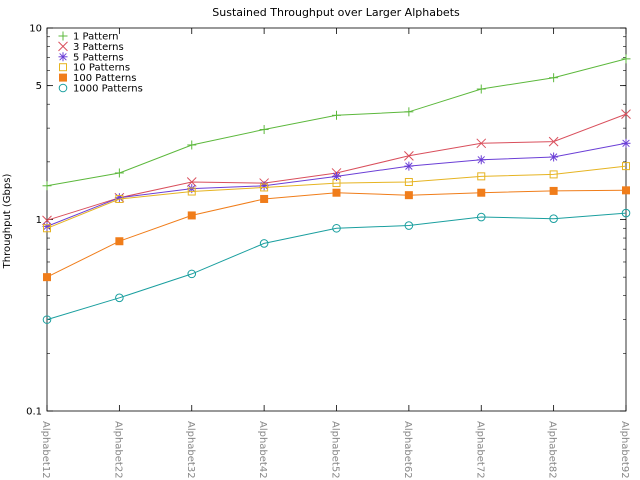 This screenshot has width=640, height=480. What do you see at coordinates (98, 47) in the screenshot?
I see `legend-label: 3 Patterns` at bounding box center [98, 47].